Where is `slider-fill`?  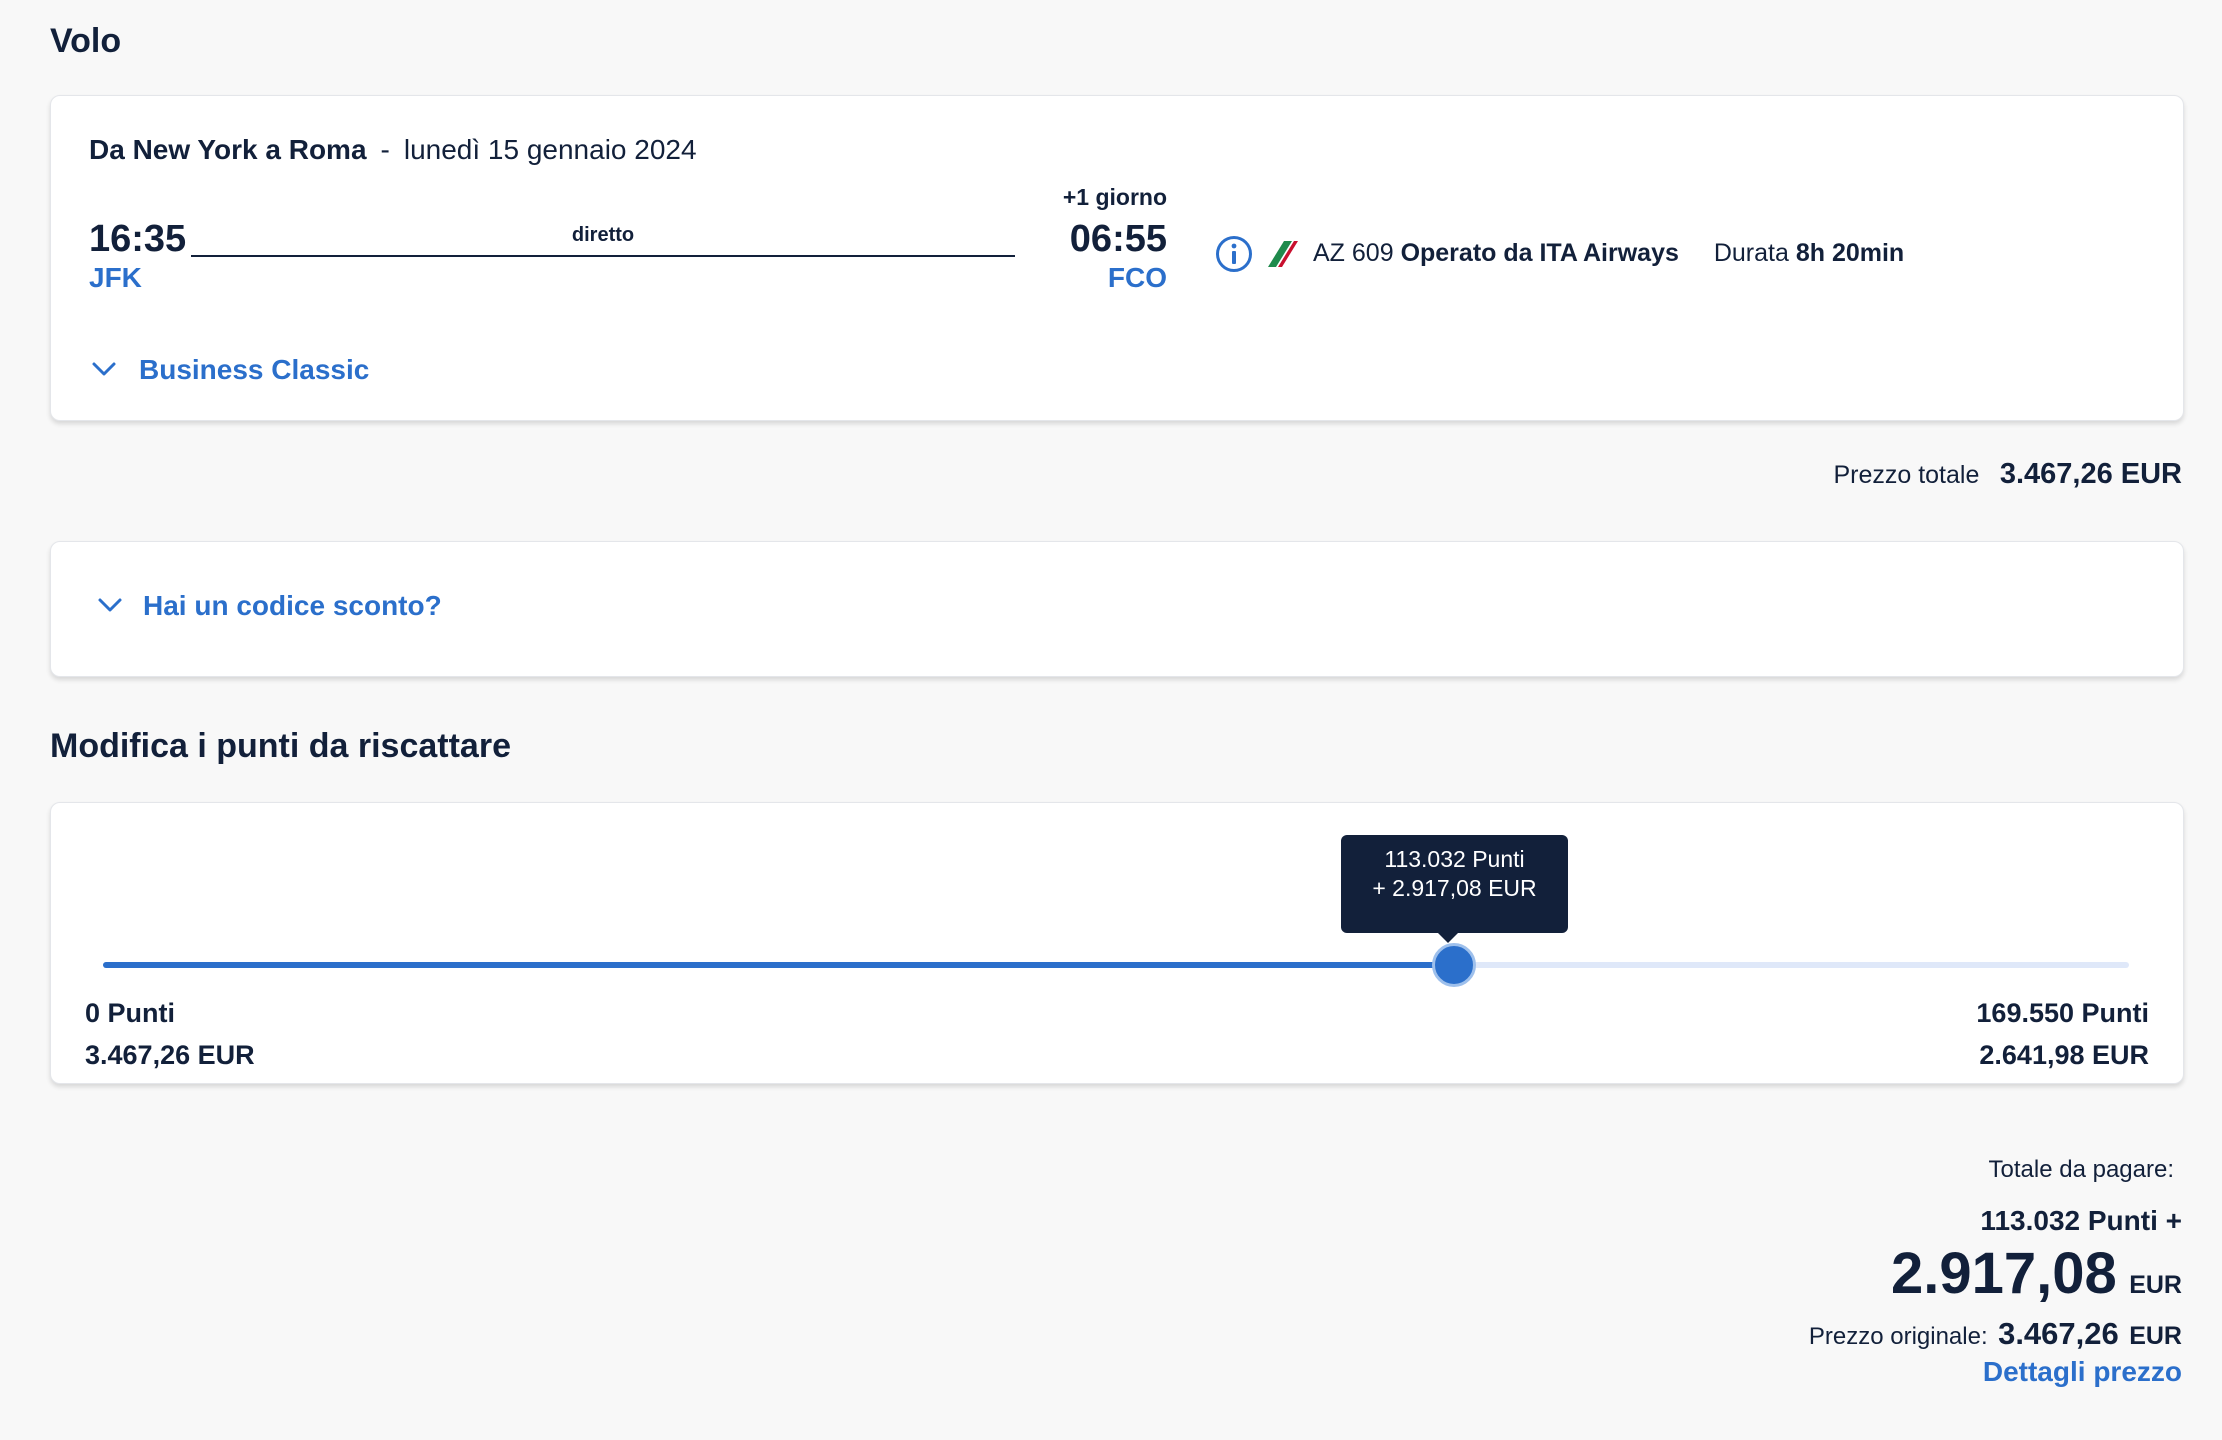 slider-fill is located at coordinates (779, 965).